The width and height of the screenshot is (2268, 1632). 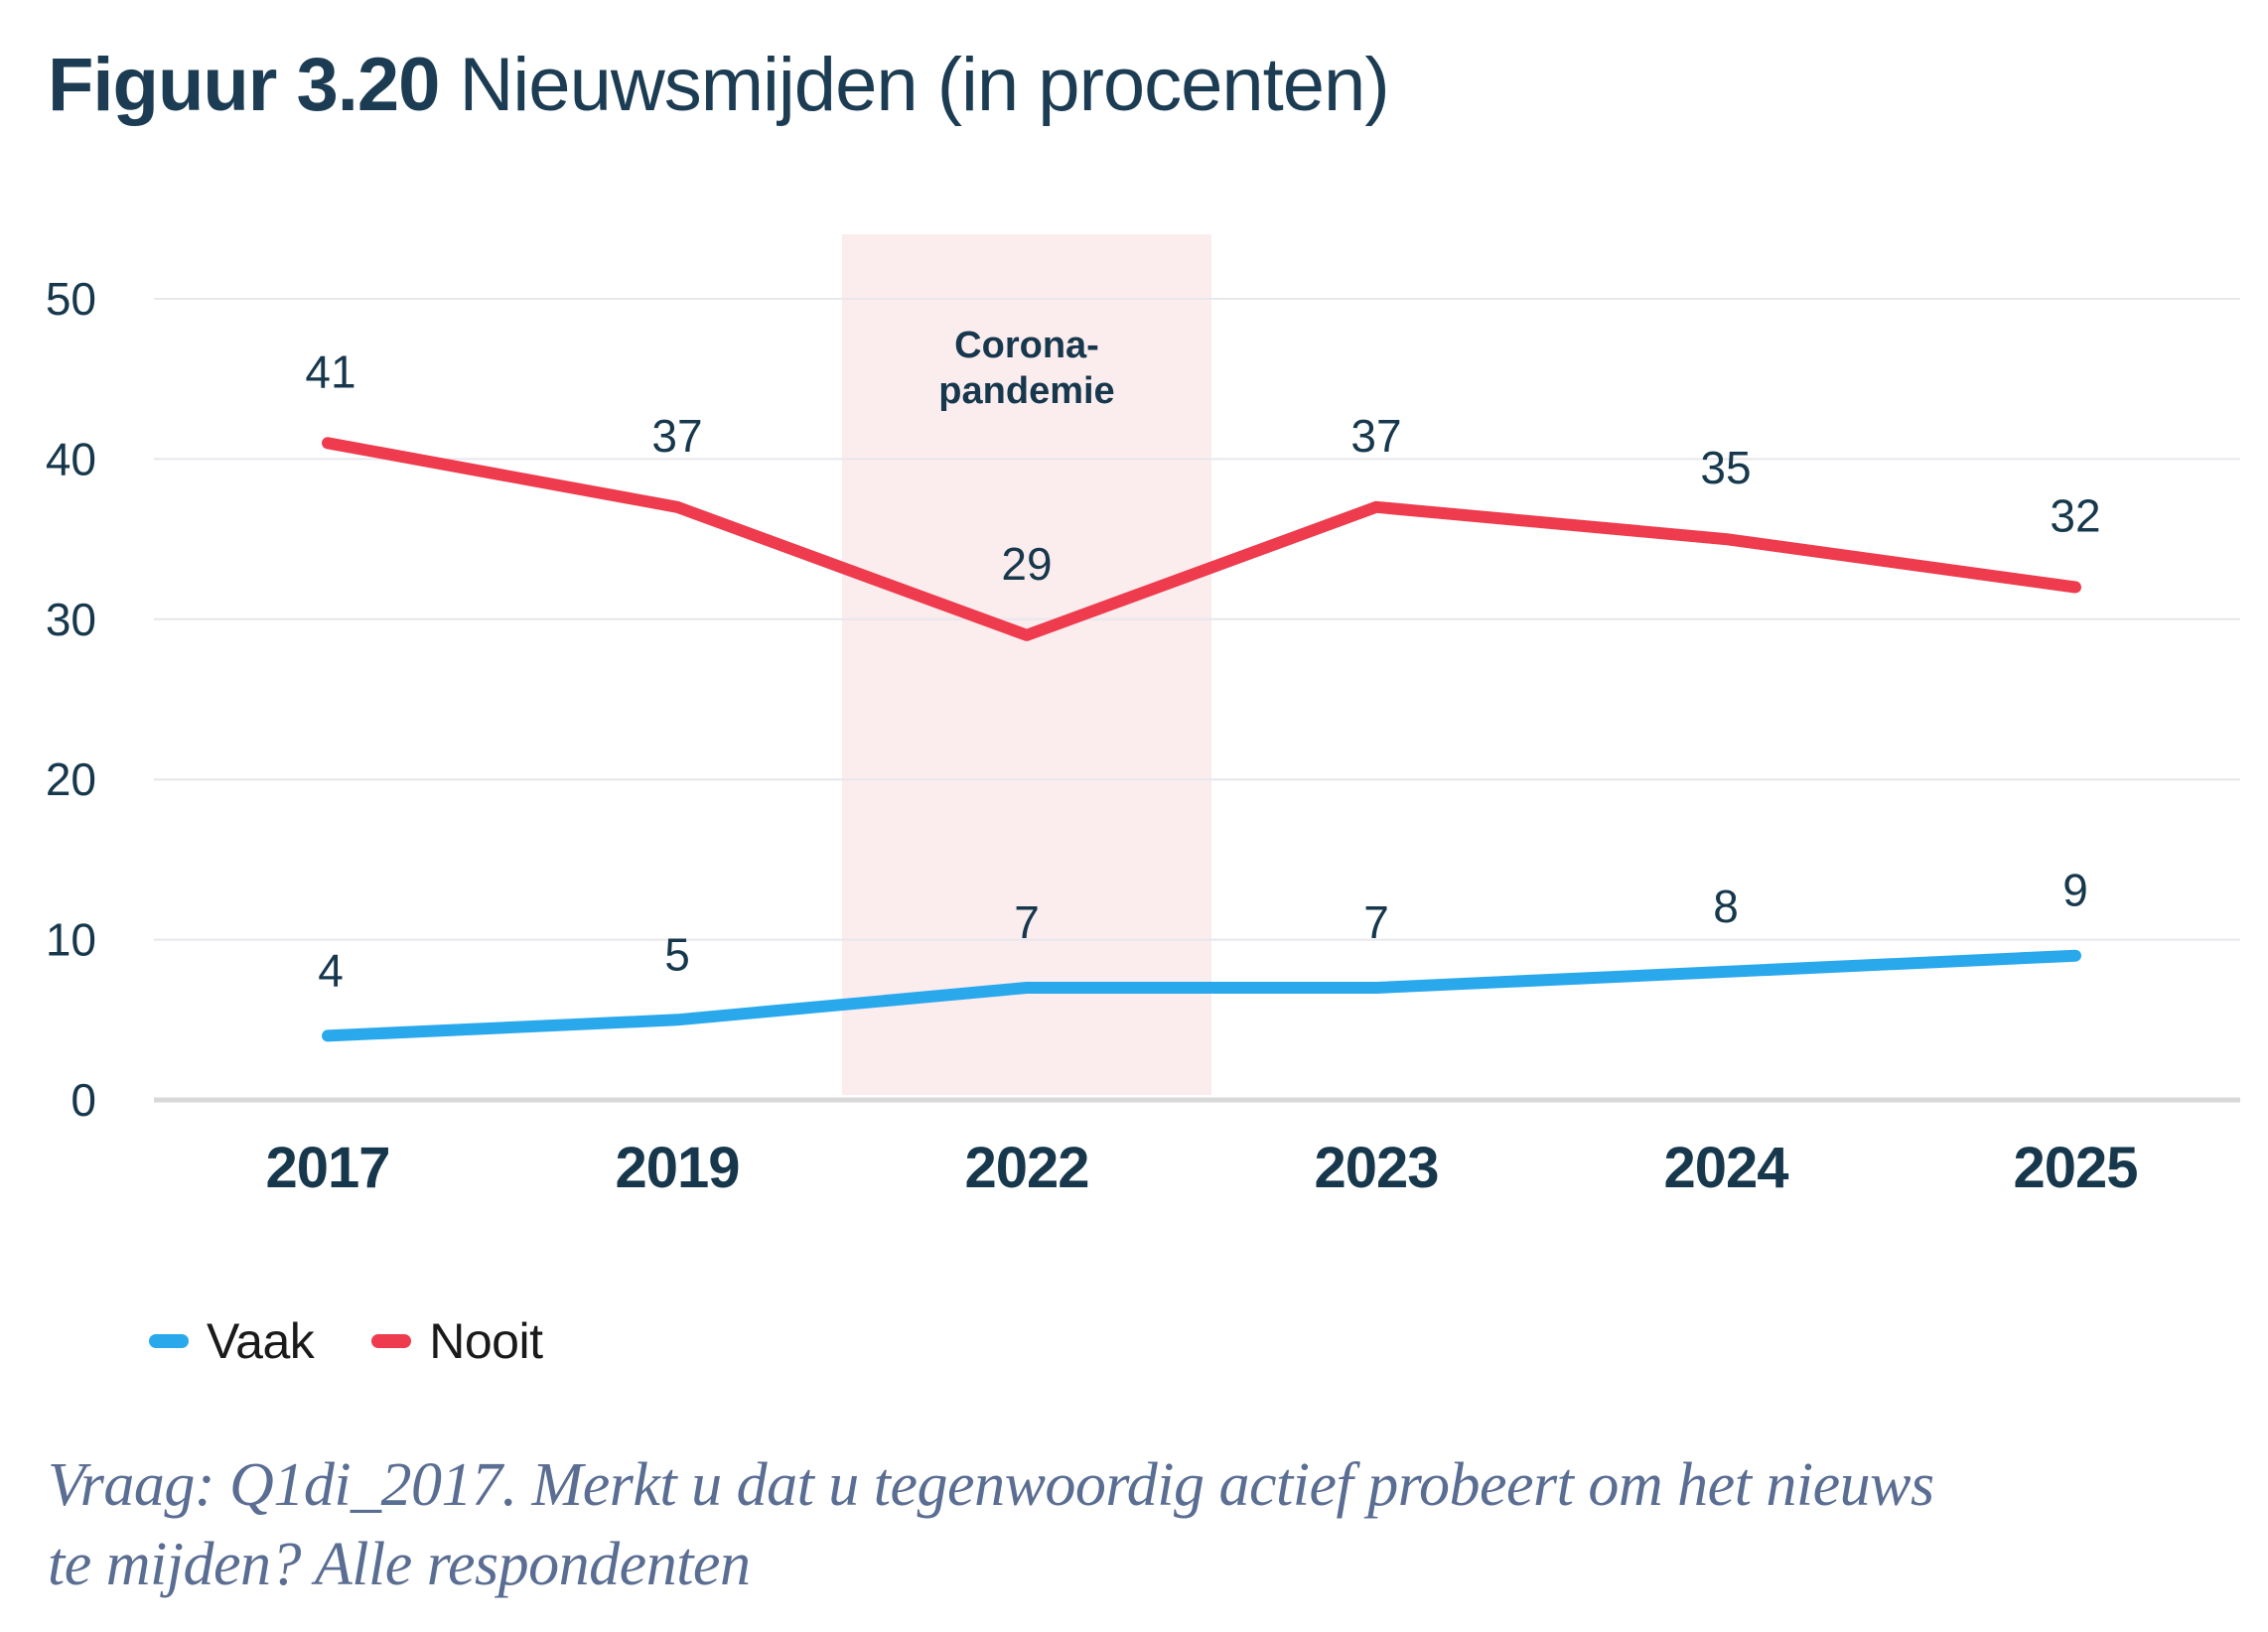 I want to click on data-label-vaak-2022: 7, so click(x=1027, y=922).